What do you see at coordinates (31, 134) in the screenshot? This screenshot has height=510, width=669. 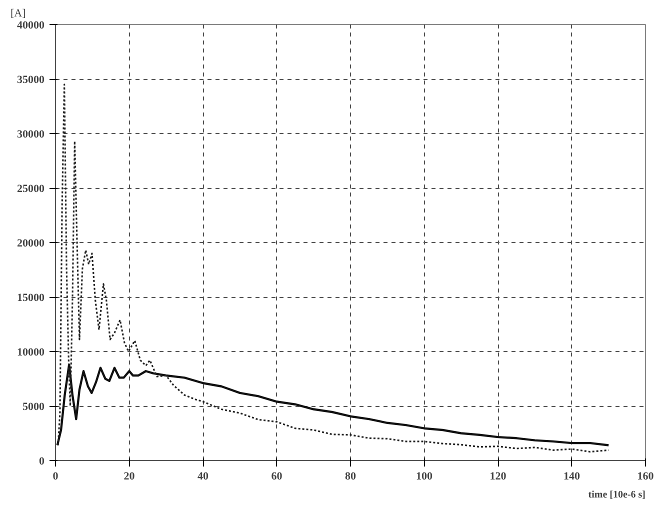 I see `y-tick-label: 30000` at bounding box center [31, 134].